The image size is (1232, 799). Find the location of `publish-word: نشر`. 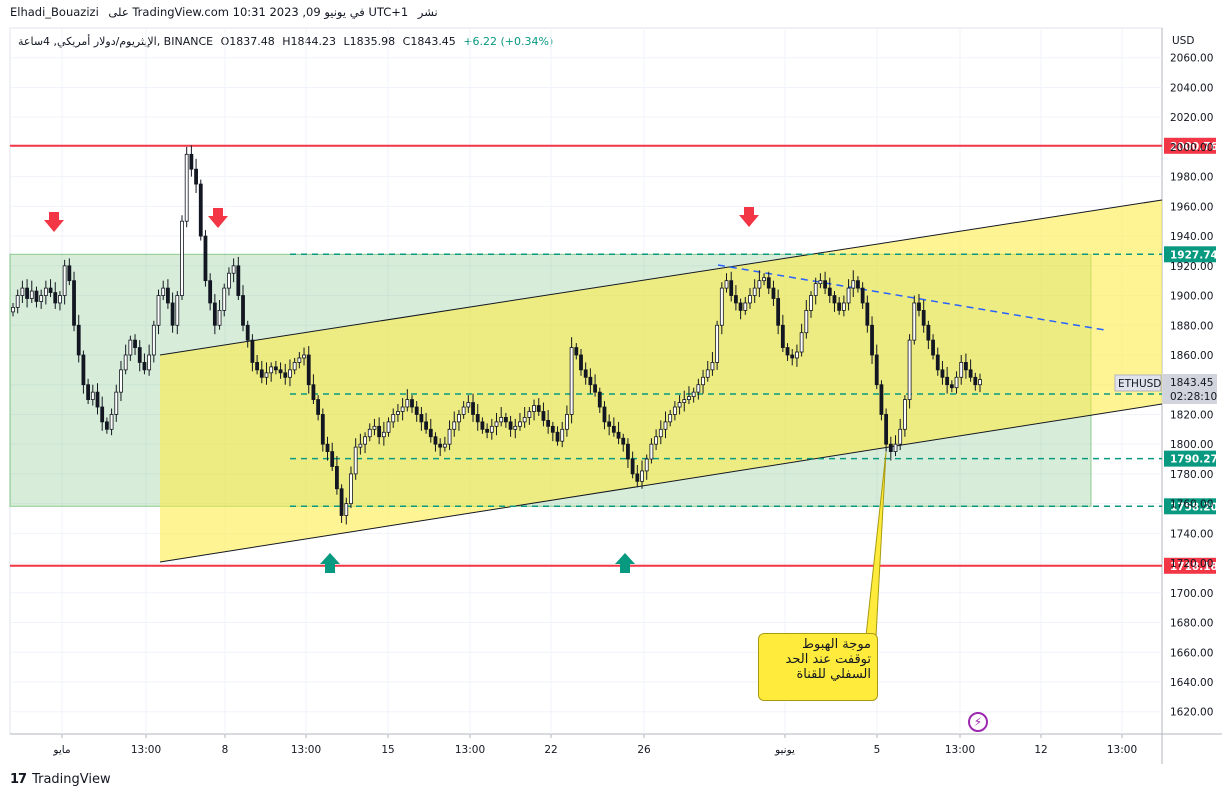

publish-word: نشر is located at coordinates (427, 12).